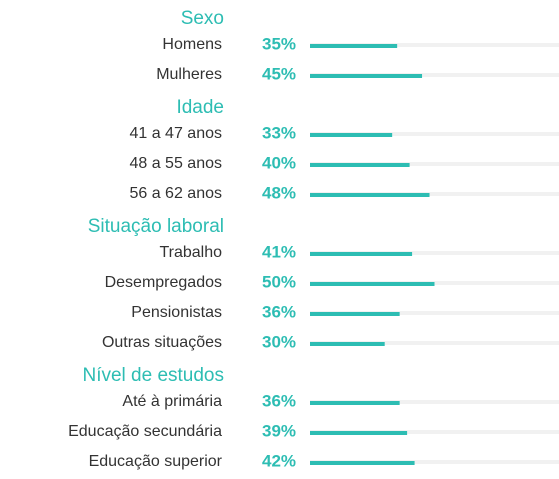 This screenshot has height=479, width=559. What do you see at coordinates (153, 375) in the screenshot?
I see `group-title: Nível de estudos` at bounding box center [153, 375].